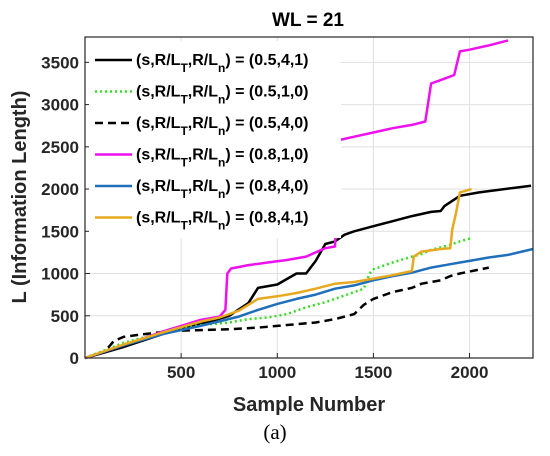  Describe the element at coordinates (222, 221) in the screenshot. I see `legend-label-5: (s,R/LT,R/Ln) = (0.8,4,1)` at that location.